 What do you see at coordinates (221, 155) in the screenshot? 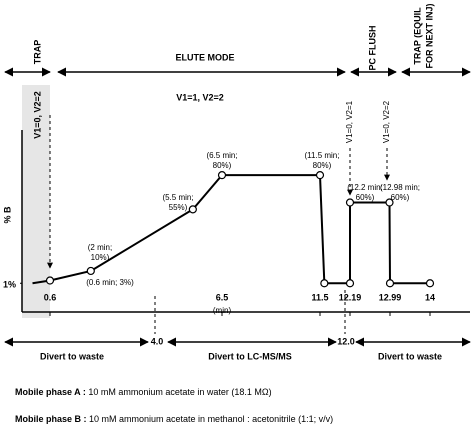
I see `point-label: (6.5 min;` at bounding box center [221, 155].